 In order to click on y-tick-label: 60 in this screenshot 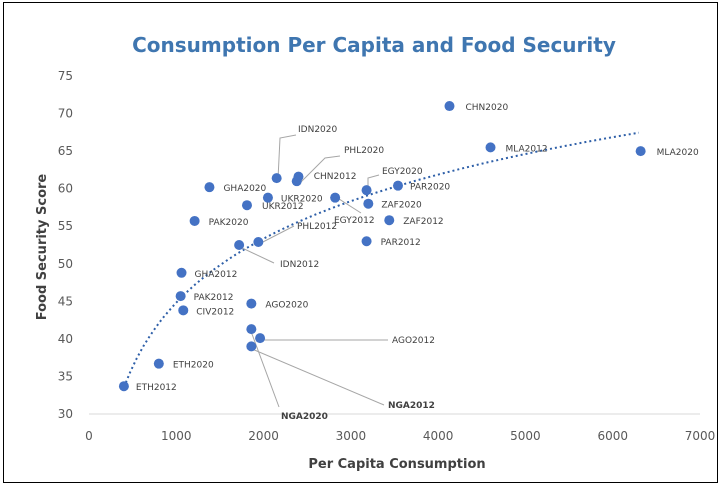, I will do `click(65, 189)`.